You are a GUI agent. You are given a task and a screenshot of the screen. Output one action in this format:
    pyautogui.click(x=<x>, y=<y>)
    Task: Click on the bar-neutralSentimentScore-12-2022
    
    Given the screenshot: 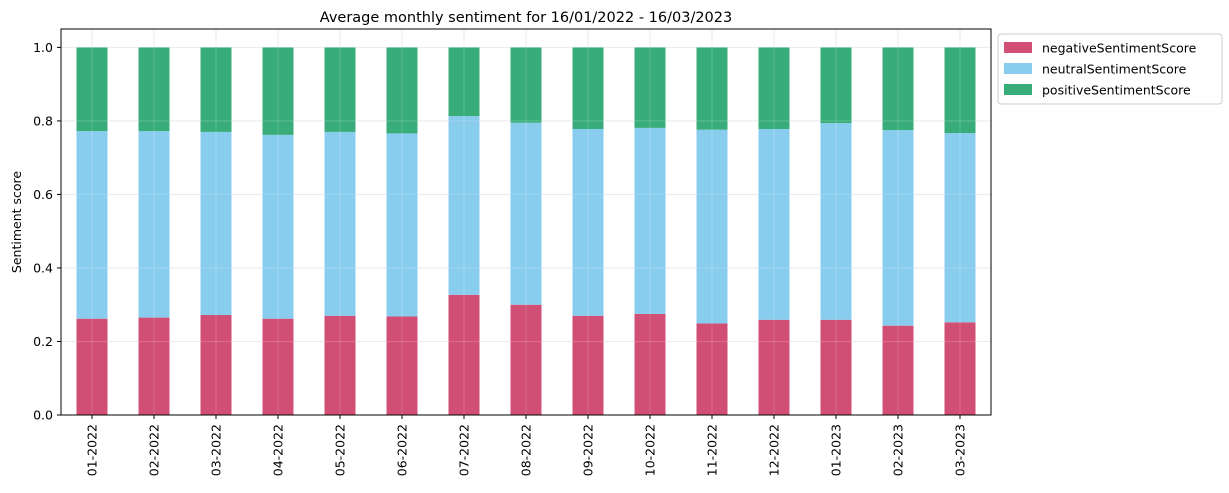 What is the action you would take?
    pyautogui.click(x=774, y=224)
    